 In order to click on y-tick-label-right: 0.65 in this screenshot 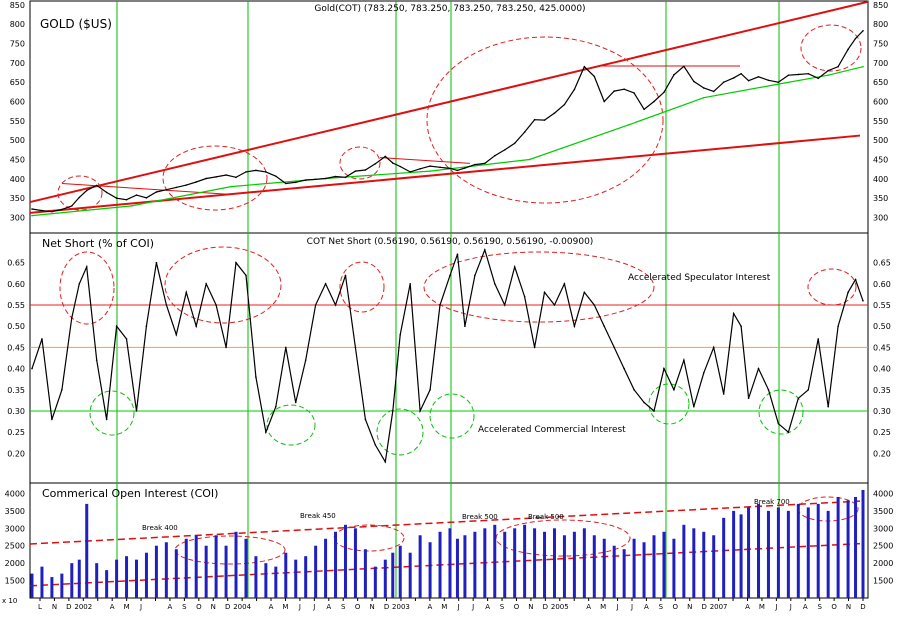, I will do `click(882, 263)`.